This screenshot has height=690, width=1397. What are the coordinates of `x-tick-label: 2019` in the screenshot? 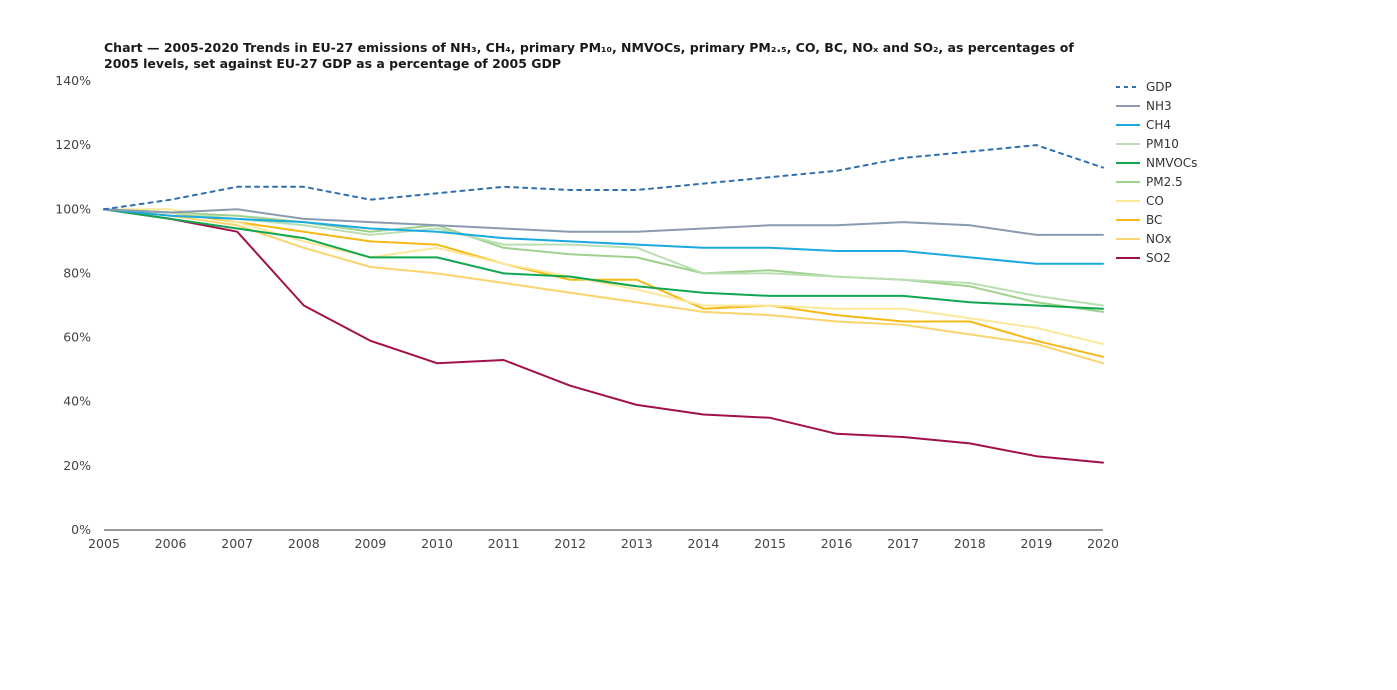 It's located at (1036, 543).